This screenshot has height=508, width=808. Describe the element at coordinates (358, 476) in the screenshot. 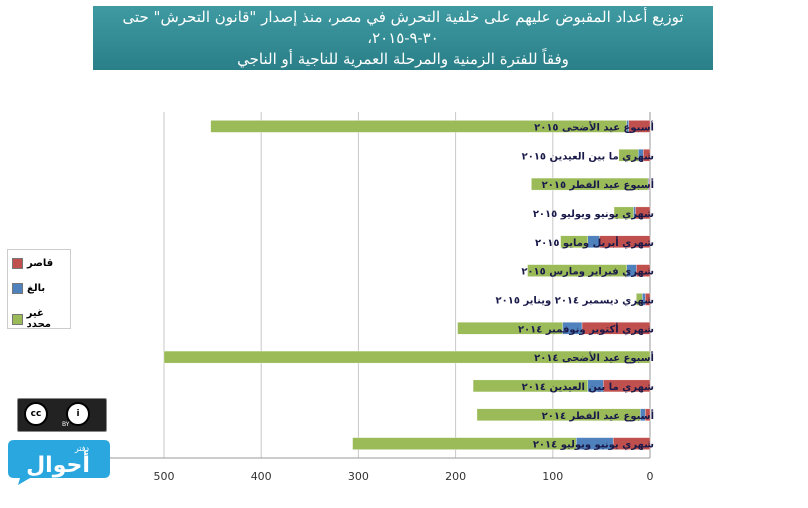

I see `x-tick-label: 300` at that location.